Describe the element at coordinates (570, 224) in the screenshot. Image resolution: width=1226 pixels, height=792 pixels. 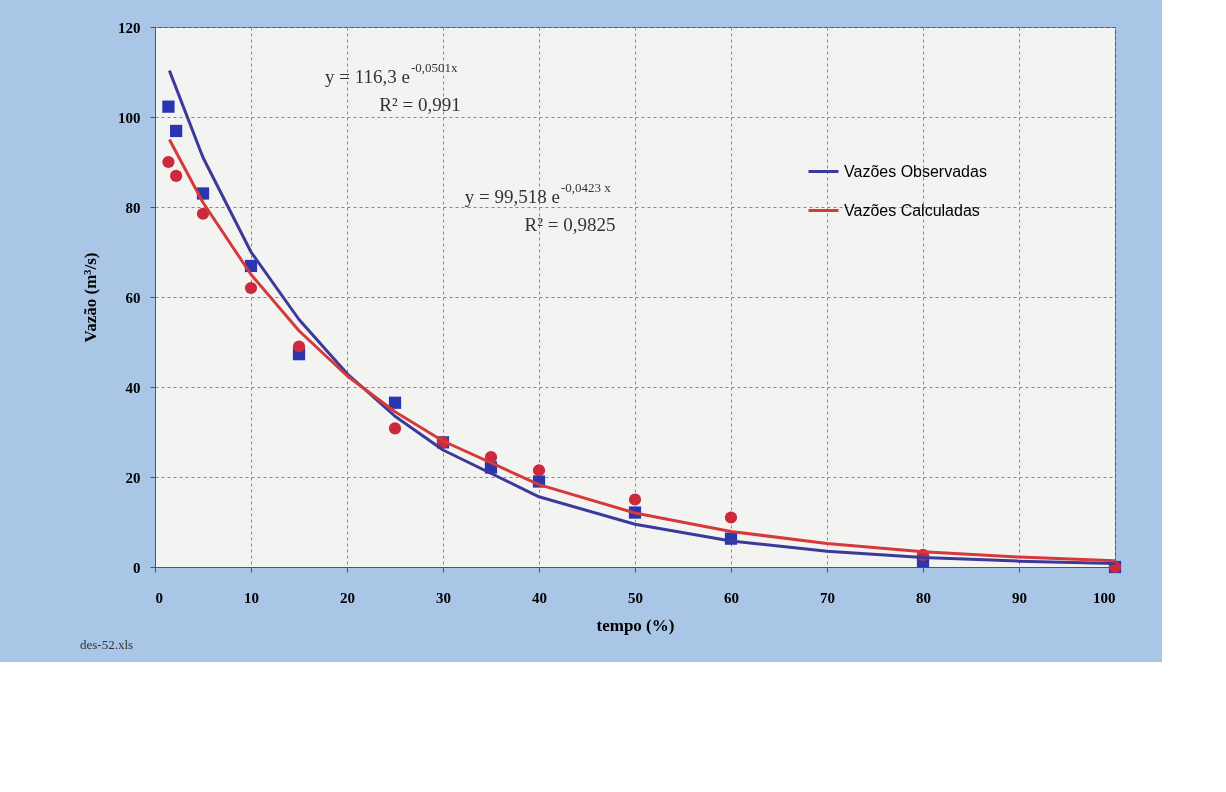
I see `annotation: R² = 0,9825` at that location.